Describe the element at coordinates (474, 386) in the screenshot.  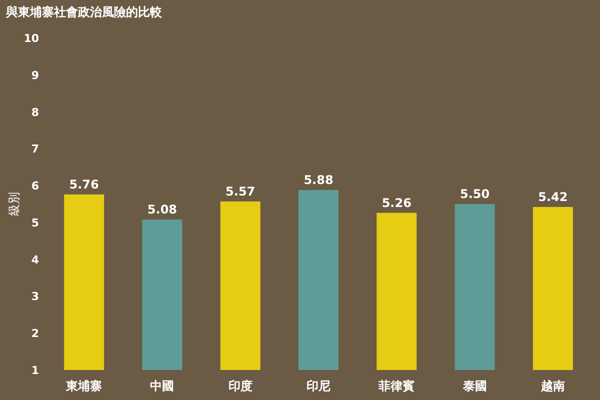
I see `x-tick-label: 泰國` at that location.